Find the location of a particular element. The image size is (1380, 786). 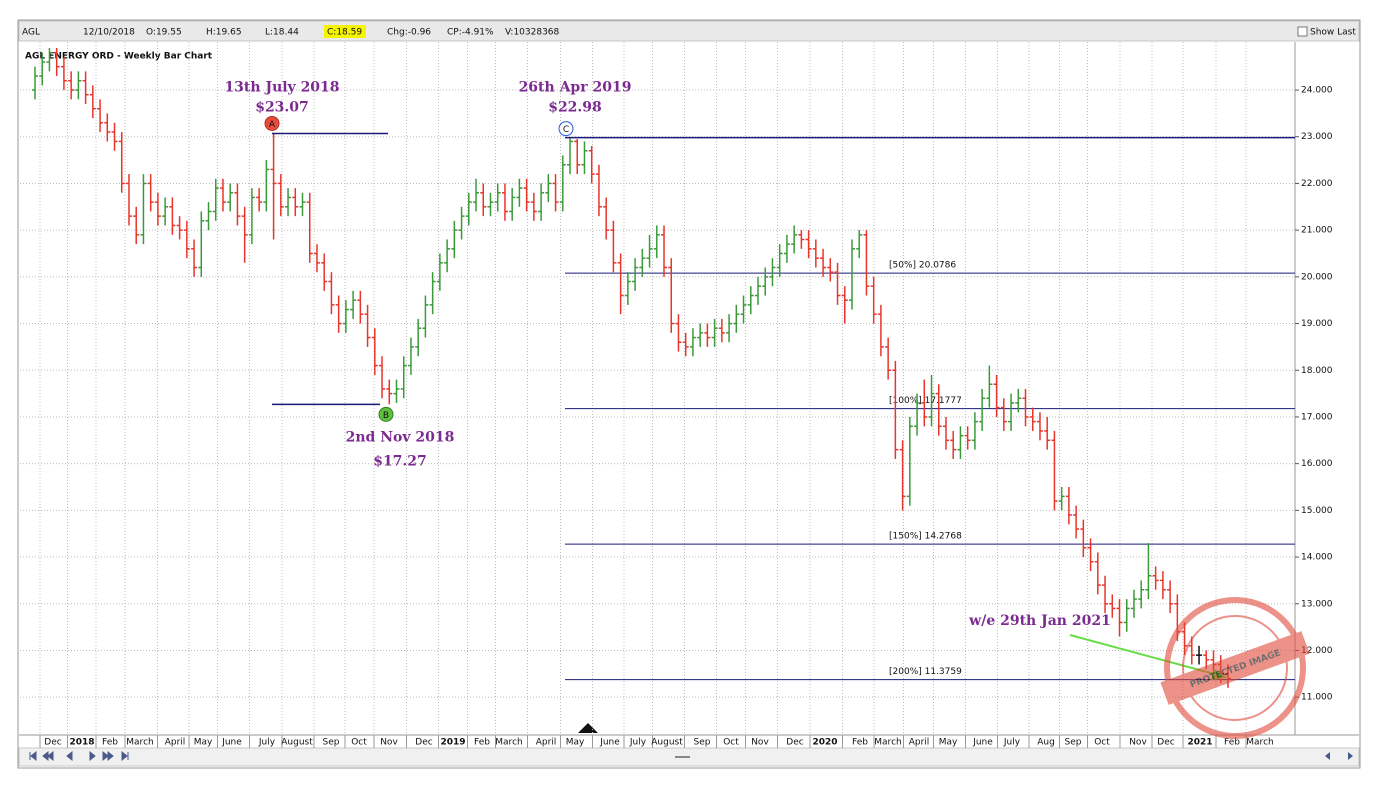

pivot-marker-label: C is located at coordinates (566, 130).